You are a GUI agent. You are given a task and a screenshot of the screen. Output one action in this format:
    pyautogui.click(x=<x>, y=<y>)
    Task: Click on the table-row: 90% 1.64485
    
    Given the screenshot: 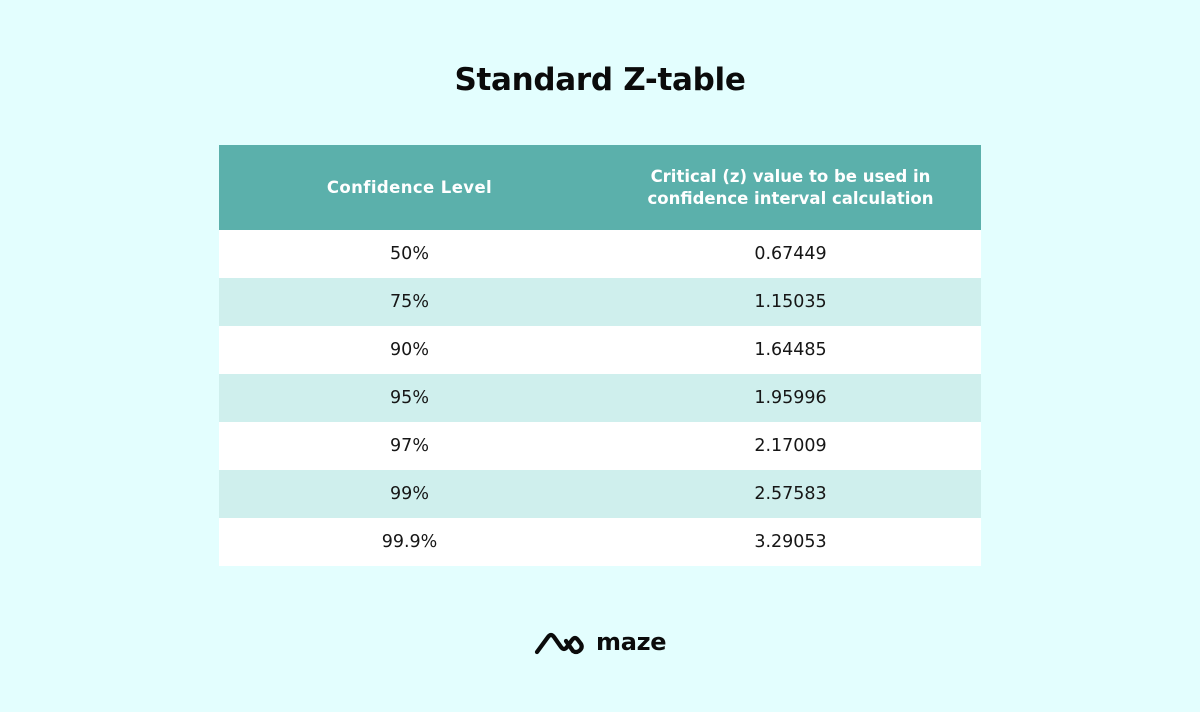 What is the action you would take?
    pyautogui.click(x=600, y=350)
    